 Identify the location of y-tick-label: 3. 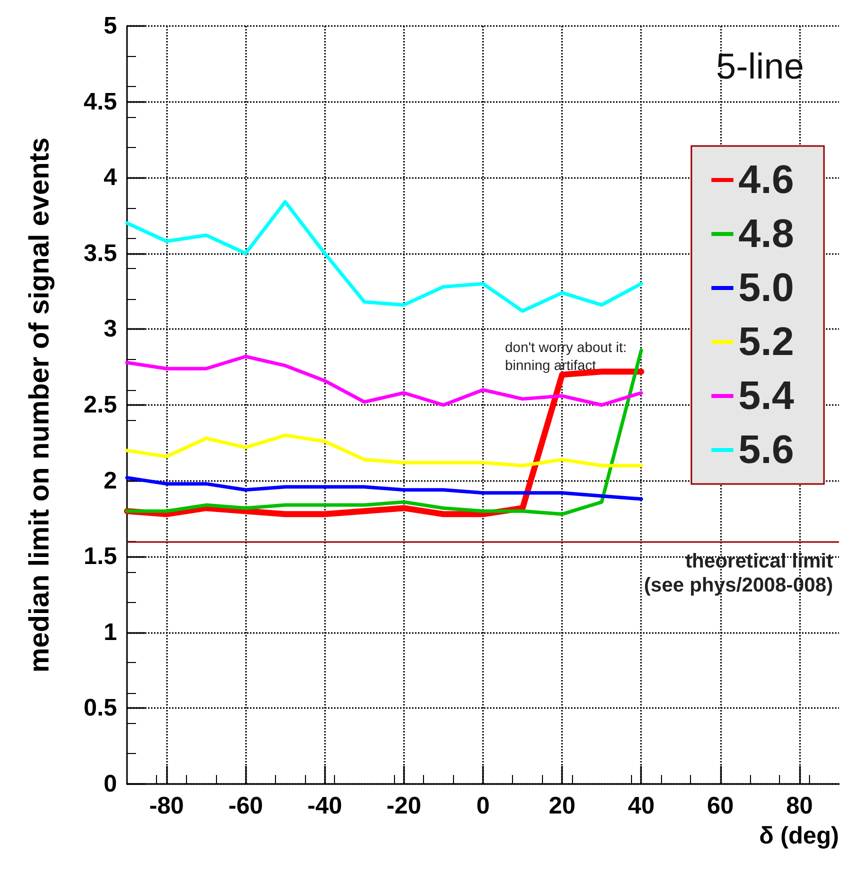
(110, 329).